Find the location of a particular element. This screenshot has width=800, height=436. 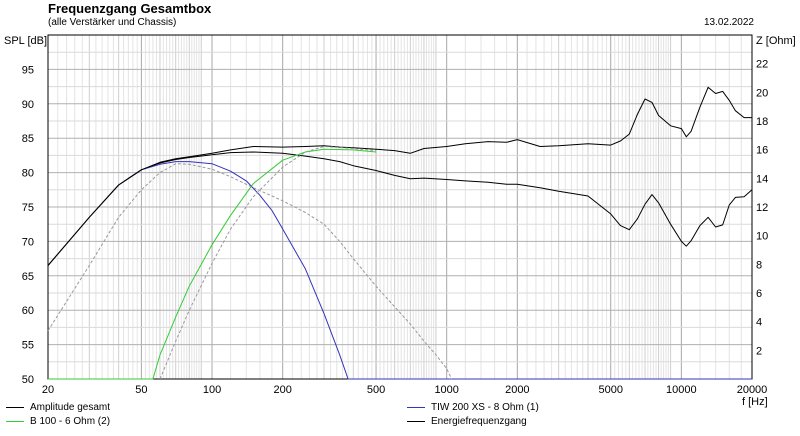

legend-label: Energiefrequenzgang is located at coordinates (479, 421).